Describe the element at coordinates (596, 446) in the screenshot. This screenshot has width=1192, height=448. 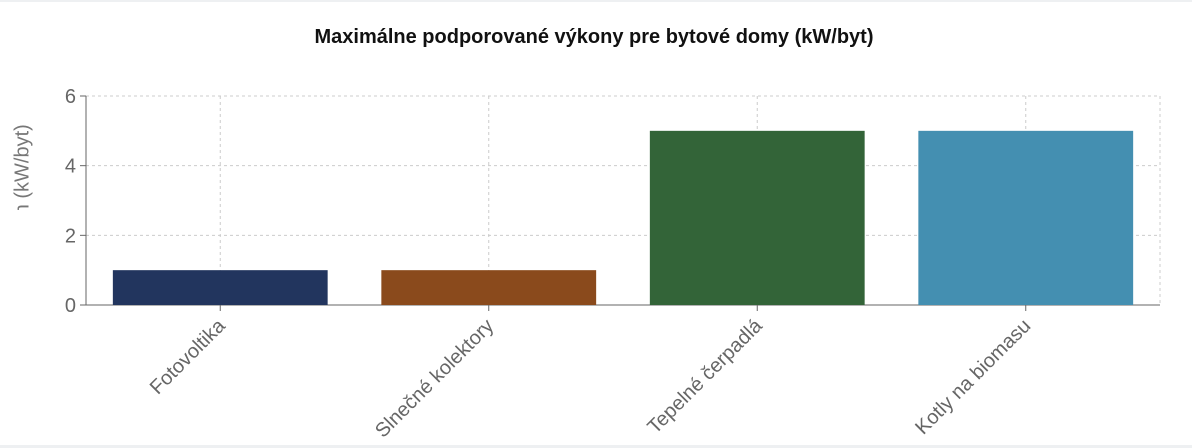
I see `bottom-divider` at that location.